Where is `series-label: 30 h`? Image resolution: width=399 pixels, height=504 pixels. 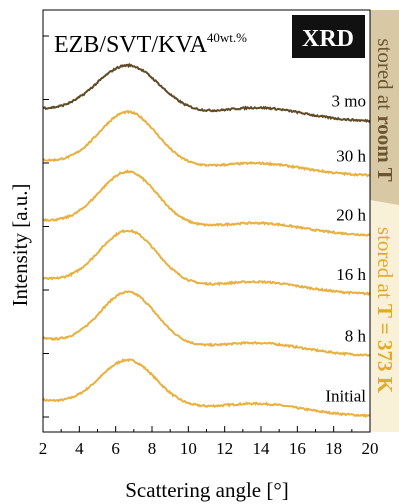 series-label: 30 h is located at coordinates (351, 155).